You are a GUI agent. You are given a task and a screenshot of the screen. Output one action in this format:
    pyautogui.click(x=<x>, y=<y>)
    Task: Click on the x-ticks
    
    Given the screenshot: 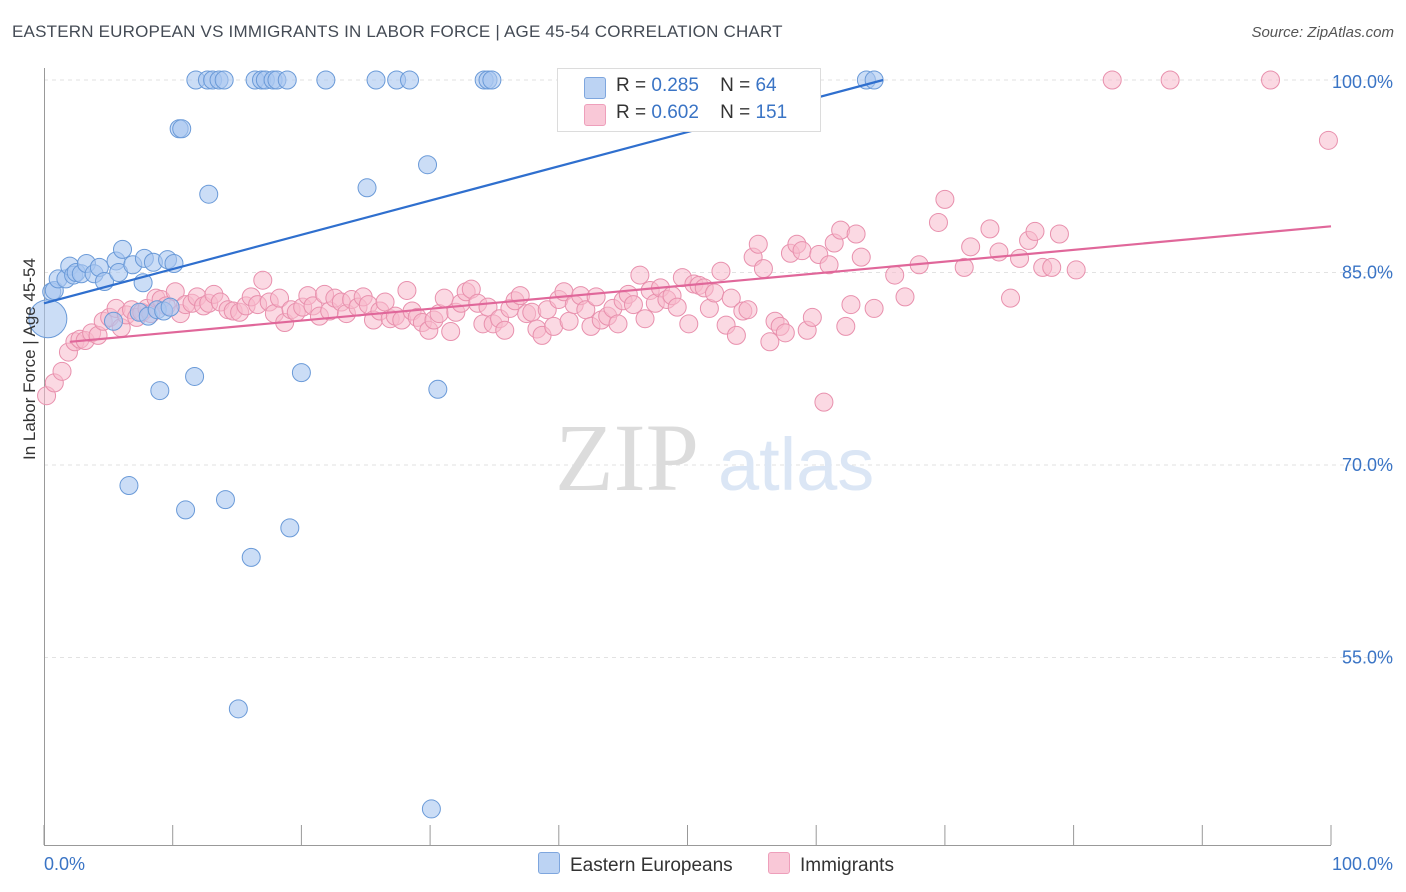 What is the action you would take?
    pyautogui.click(x=687, y=835)
    